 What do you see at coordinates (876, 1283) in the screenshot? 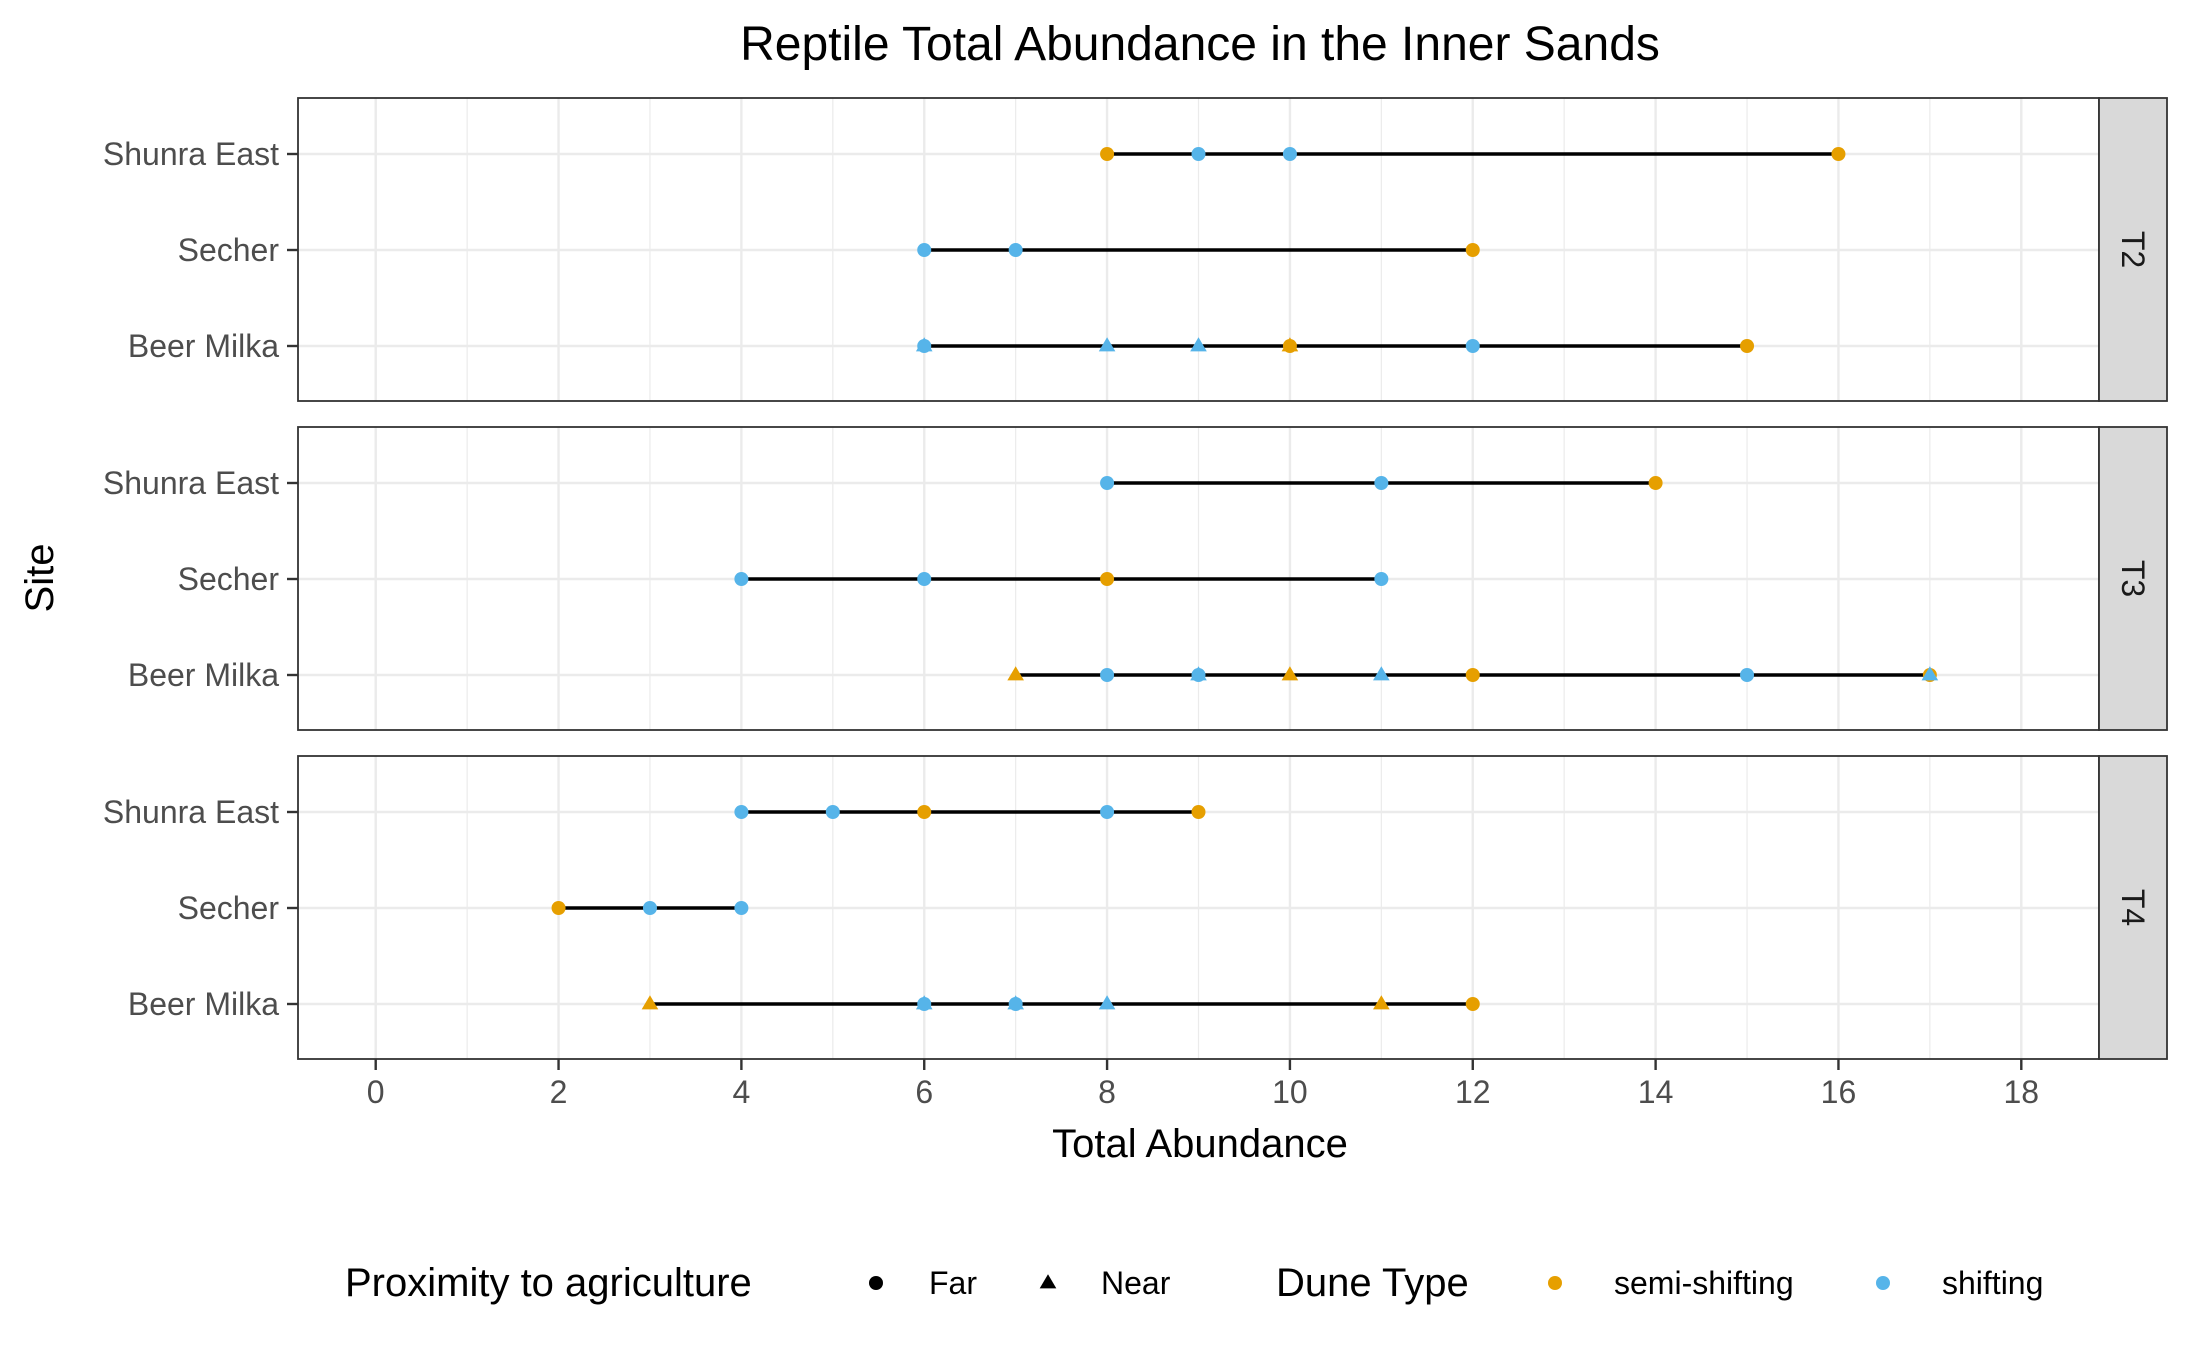
I see `legend-key-far` at bounding box center [876, 1283].